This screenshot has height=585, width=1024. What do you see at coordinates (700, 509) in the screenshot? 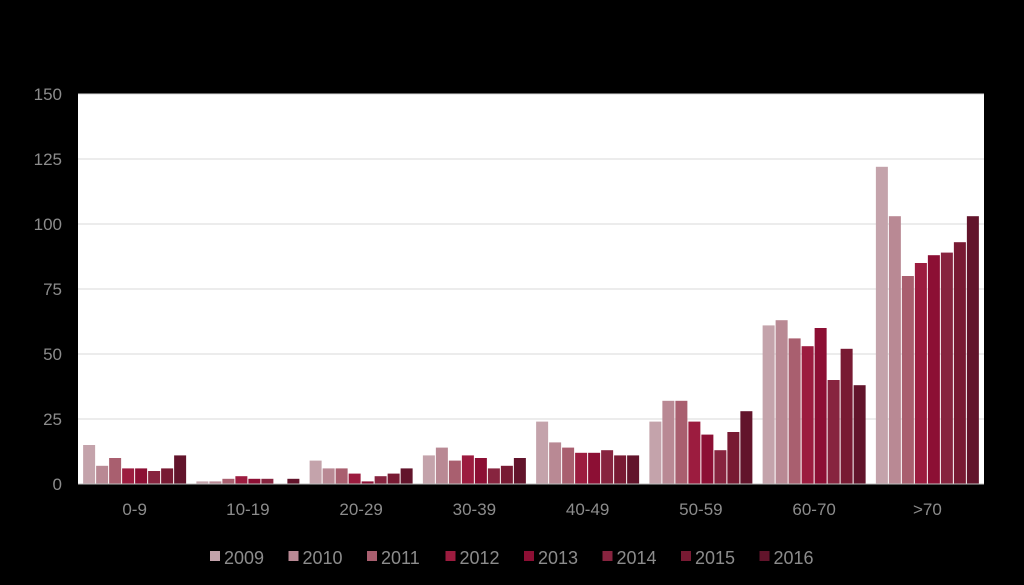
I see `x-tick-label: 50-59` at bounding box center [700, 509].